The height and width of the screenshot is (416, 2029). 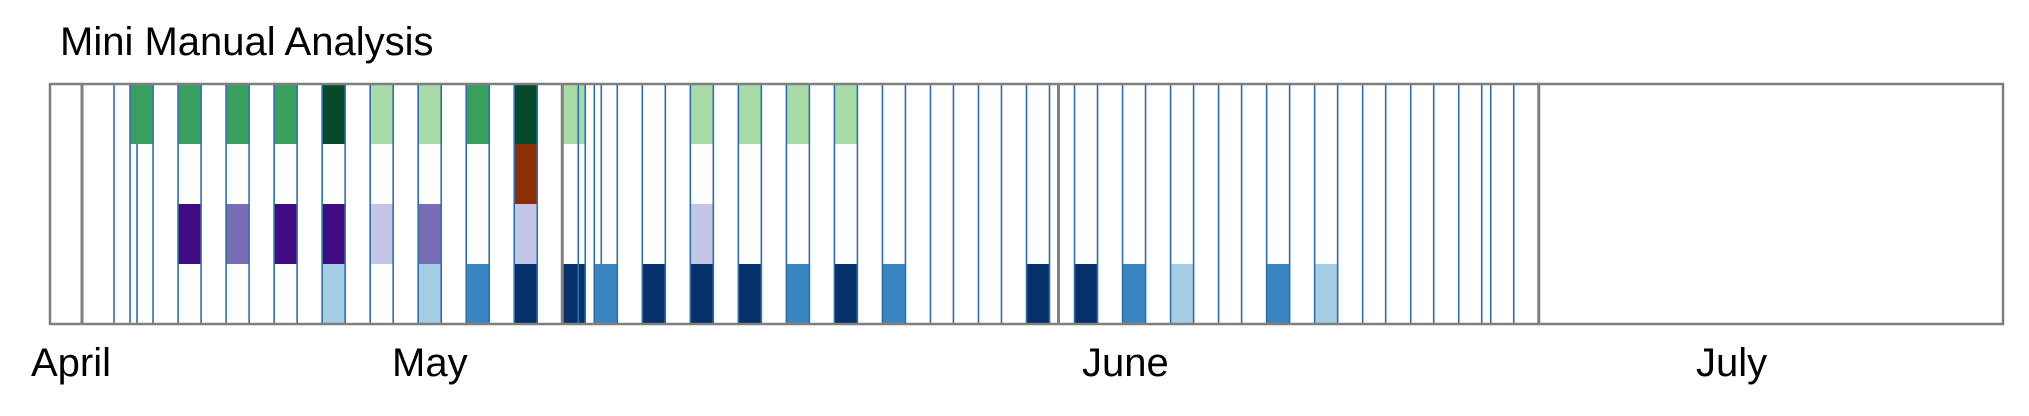 What do you see at coordinates (1125, 363) in the screenshot?
I see `month-label: June` at bounding box center [1125, 363].